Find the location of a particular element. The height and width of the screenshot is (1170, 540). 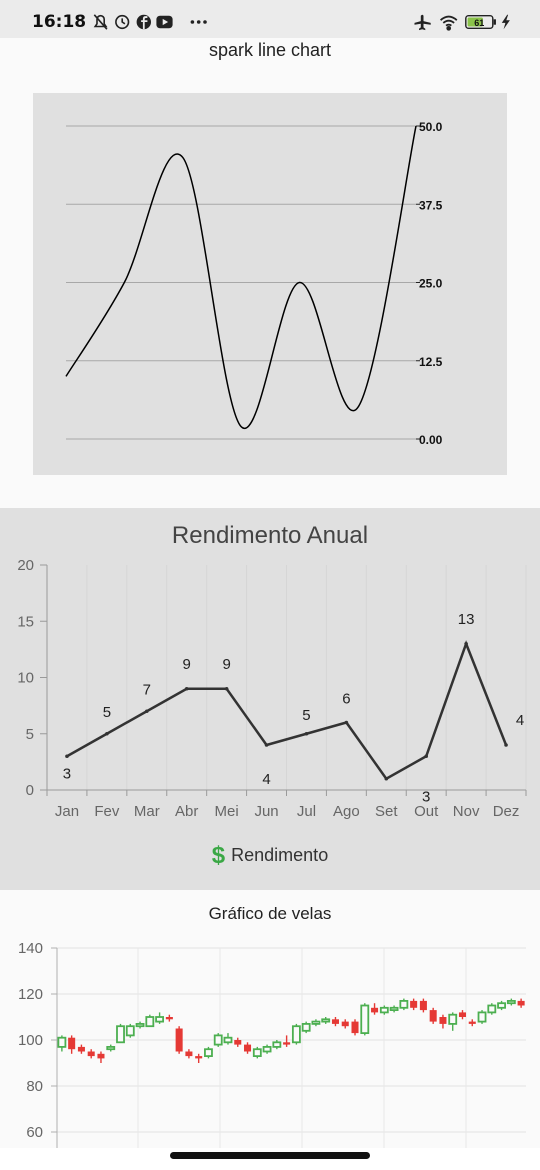

legend-label: Rendimento is located at coordinates (280, 855).